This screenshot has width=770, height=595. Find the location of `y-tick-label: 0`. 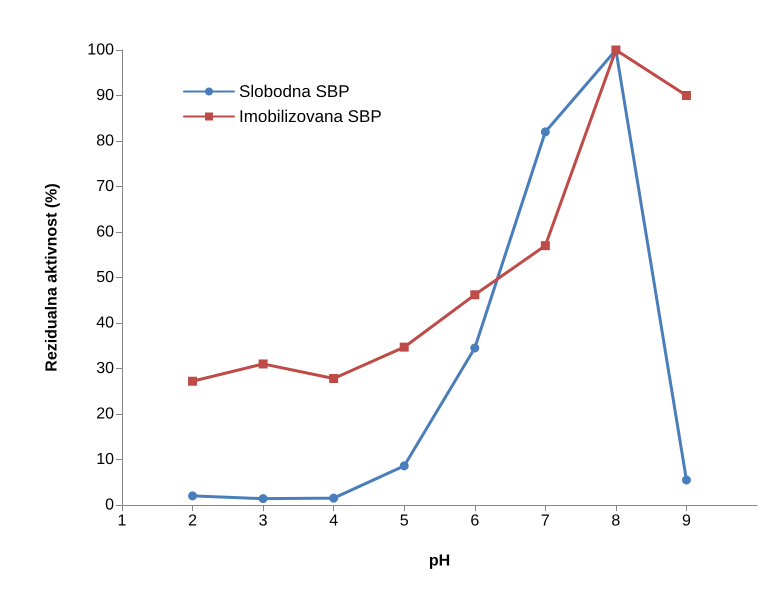

y-tick-label: 0 is located at coordinates (109, 505).